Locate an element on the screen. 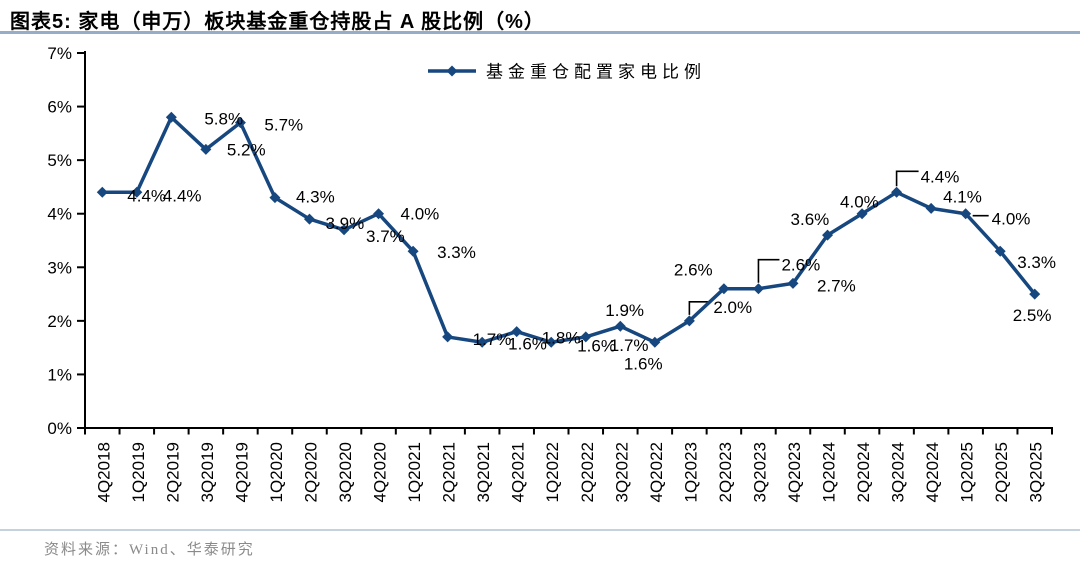 The height and width of the screenshot is (565, 1080). data-point-label: 5.8% is located at coordinates (223, 118).